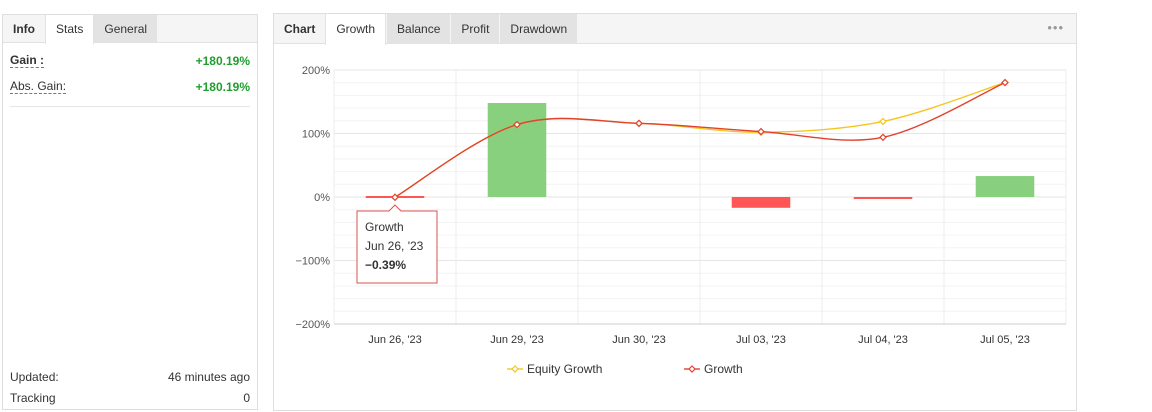  What do you see at coordinates (675, 29) in the screenshot?
I see `chart-tabs: Chart Growth Balance Profit Drawdown •••` at bounding box center [675, 29].